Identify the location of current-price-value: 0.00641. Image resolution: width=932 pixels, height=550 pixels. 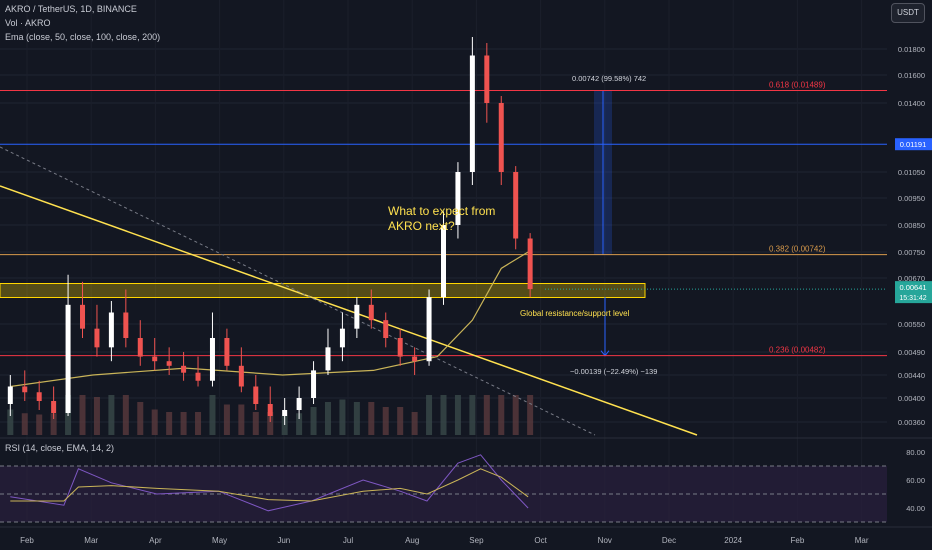
(912, 287).